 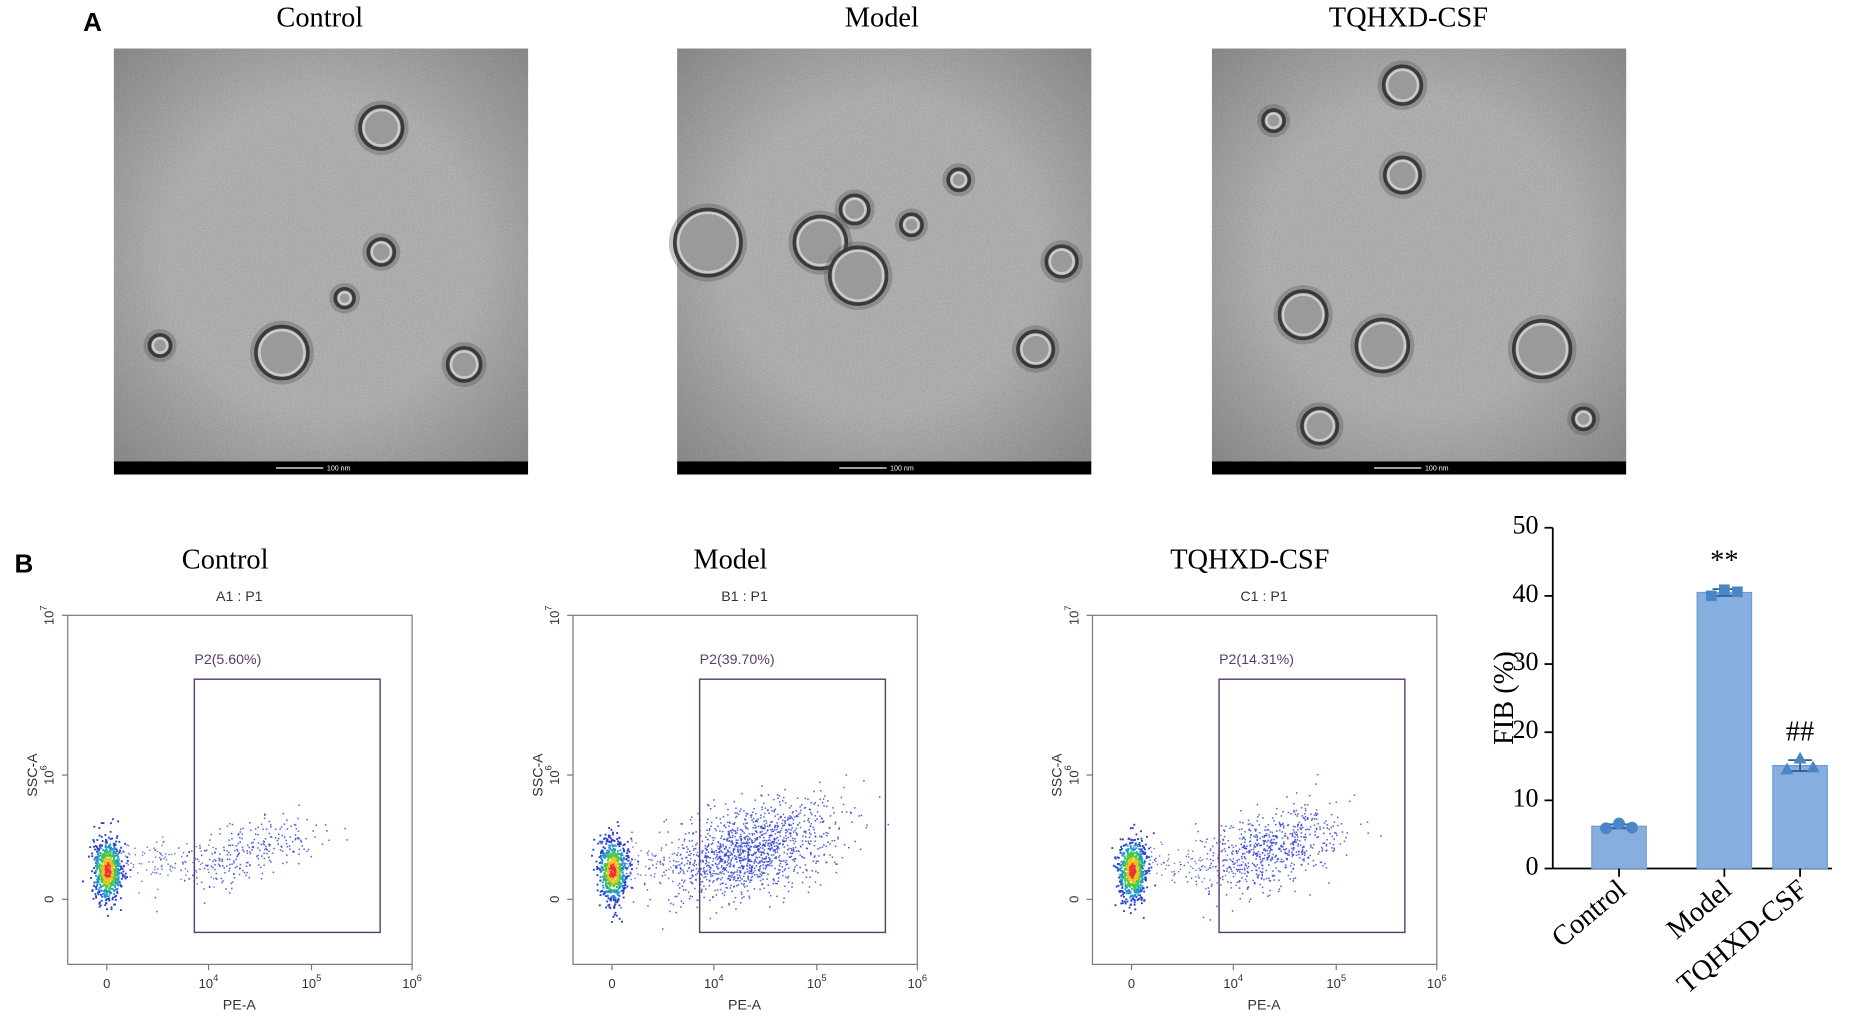 I want to click on tick-exponent: 5, so click(x=318, y=978).